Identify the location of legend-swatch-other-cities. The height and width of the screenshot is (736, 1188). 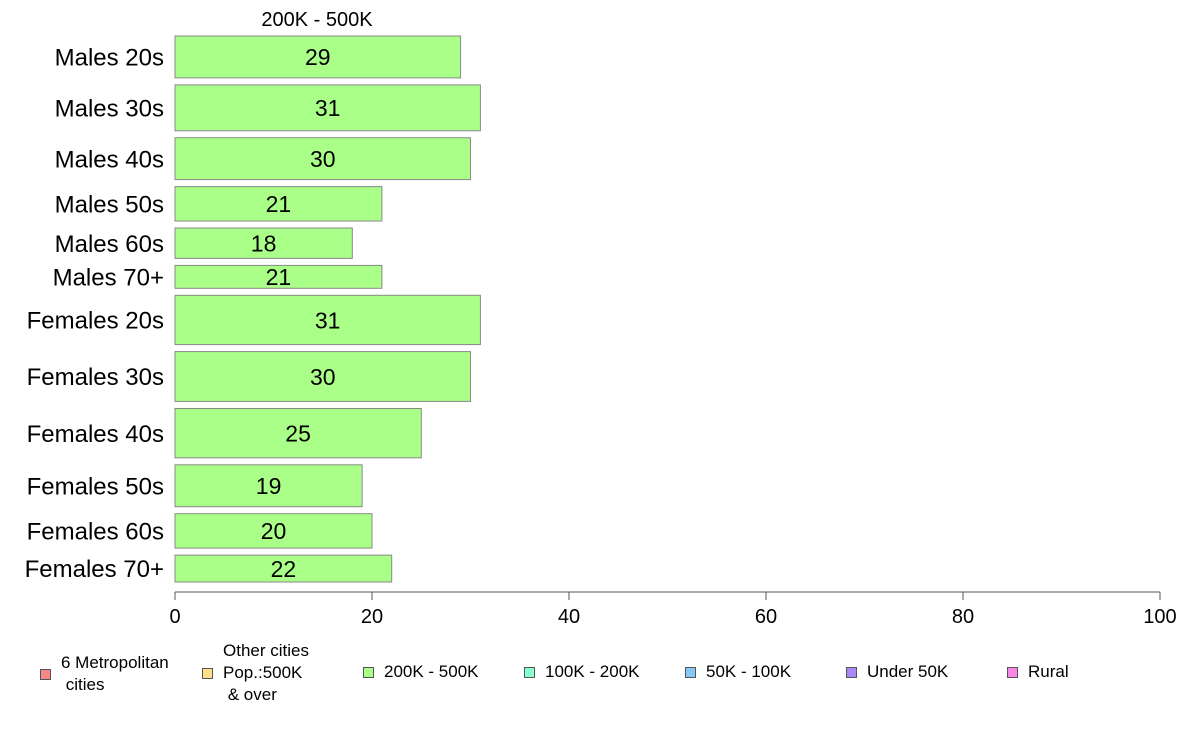
(207, 673).